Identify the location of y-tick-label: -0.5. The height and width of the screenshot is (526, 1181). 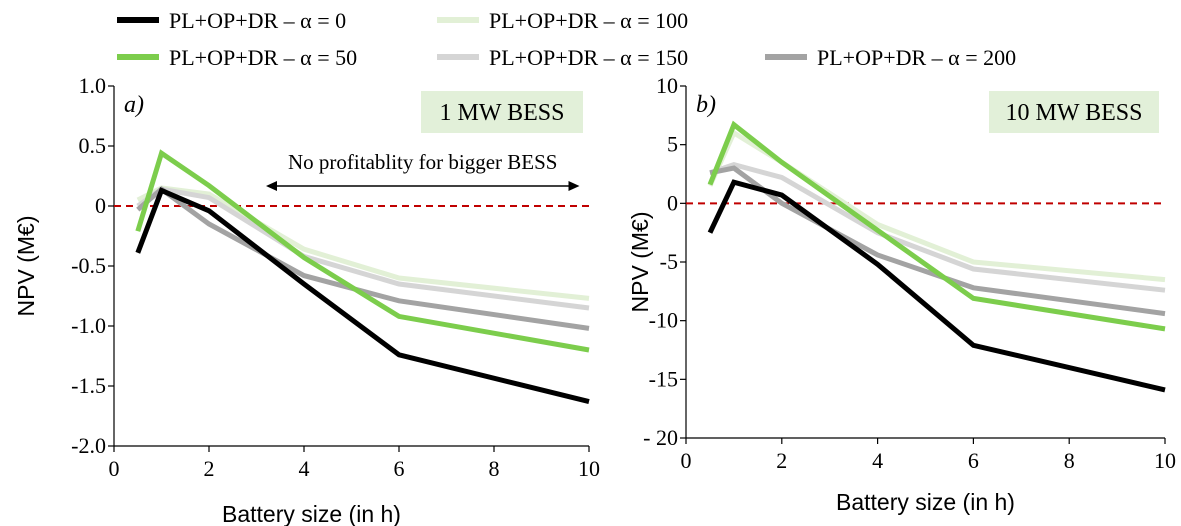
(88, 265).